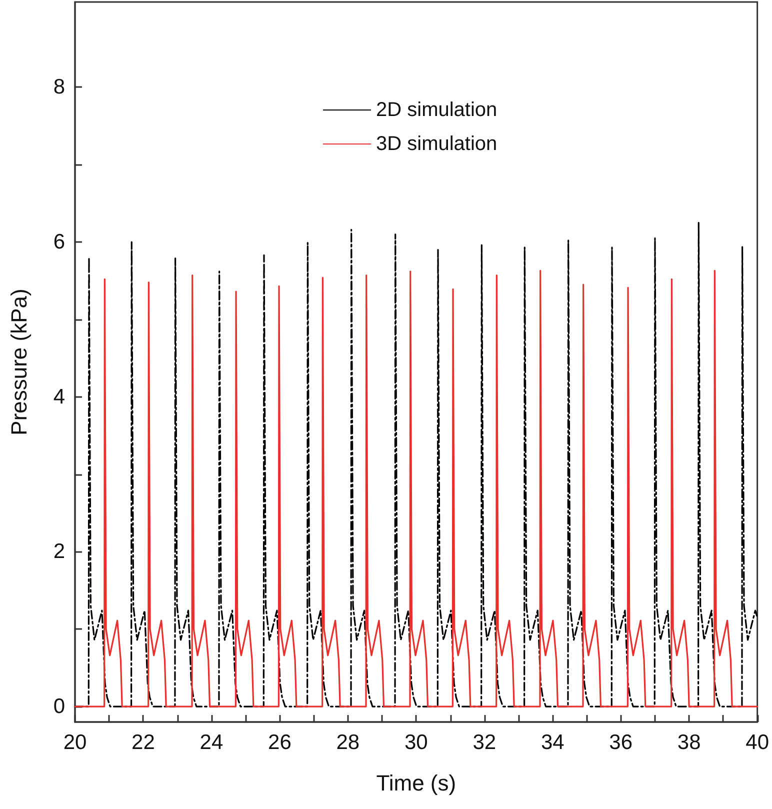  I want to click on x-tick-label: 24, so click(212, 742).